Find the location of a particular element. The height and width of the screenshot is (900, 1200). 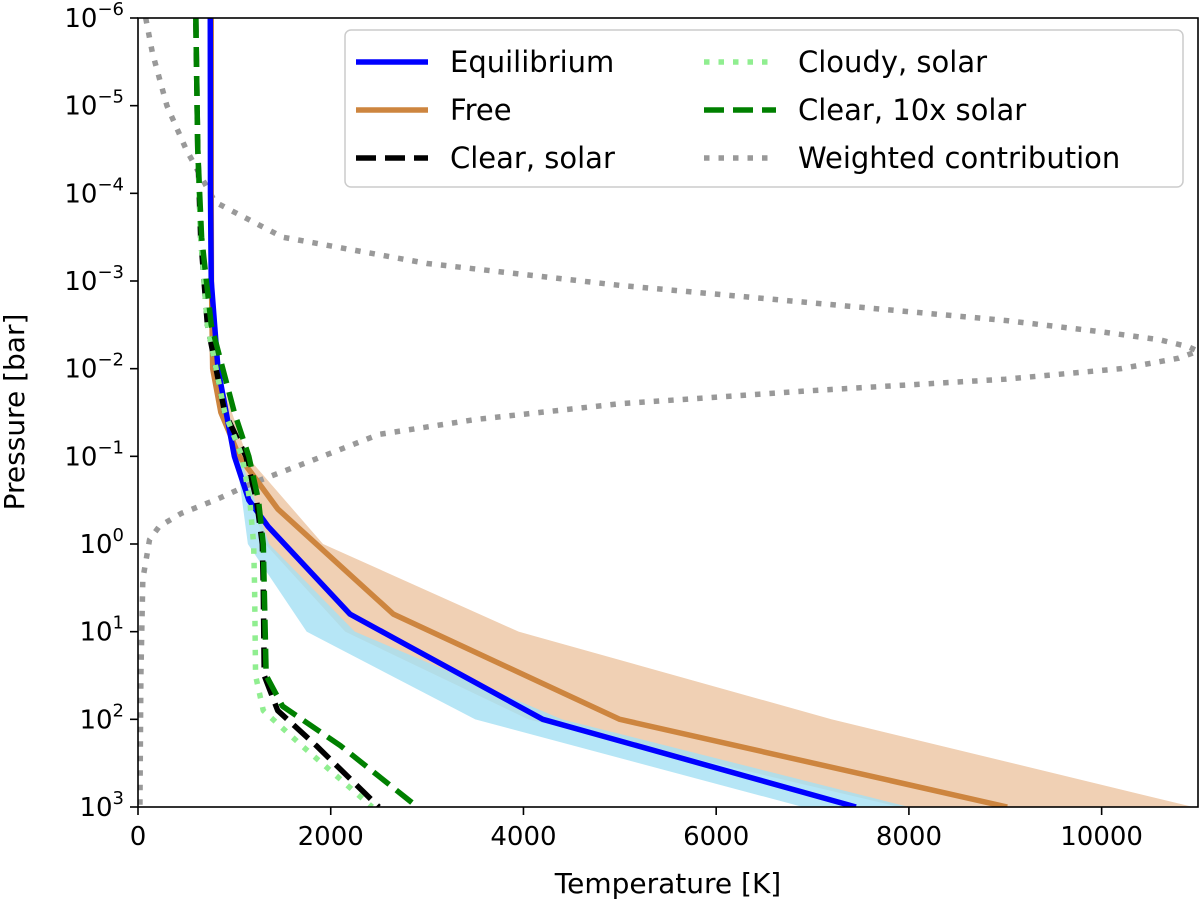

y-tick-label: 10⁰ is located at coordinates (101, 542).